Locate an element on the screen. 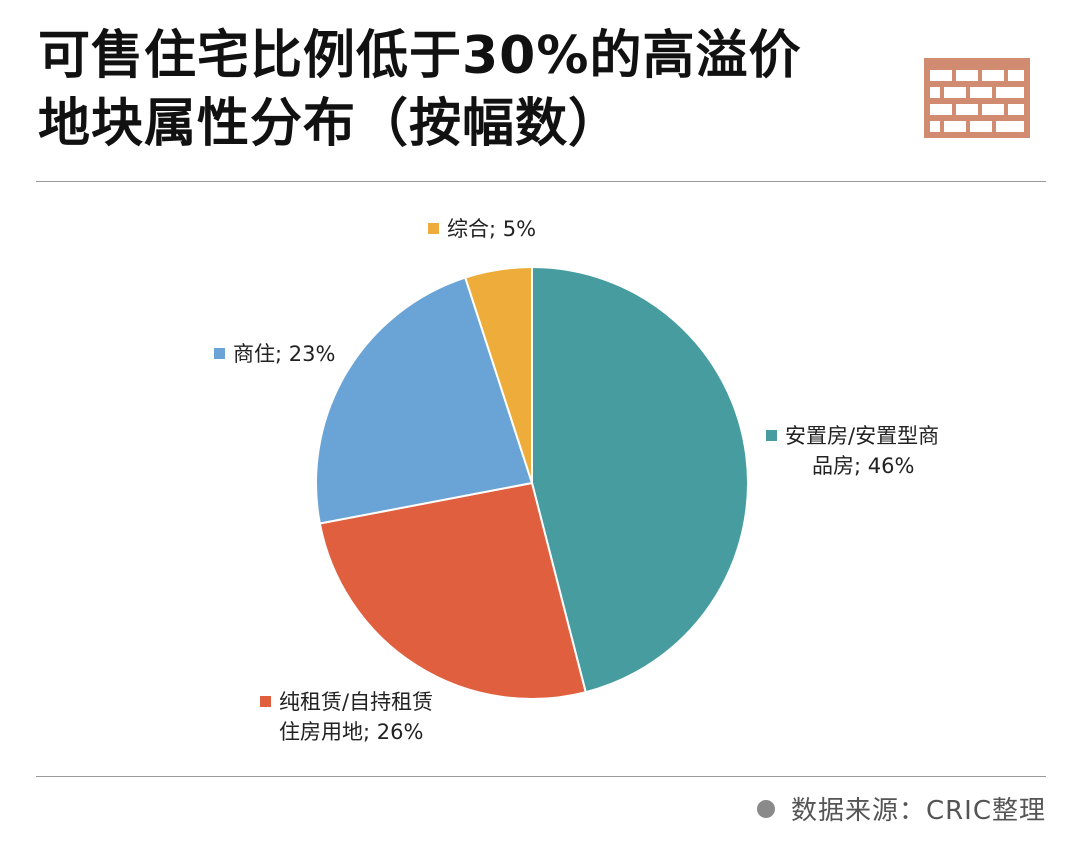 The width and height of the screenshot is (1080, 856). top-divider is located at coordinates (541, 181).